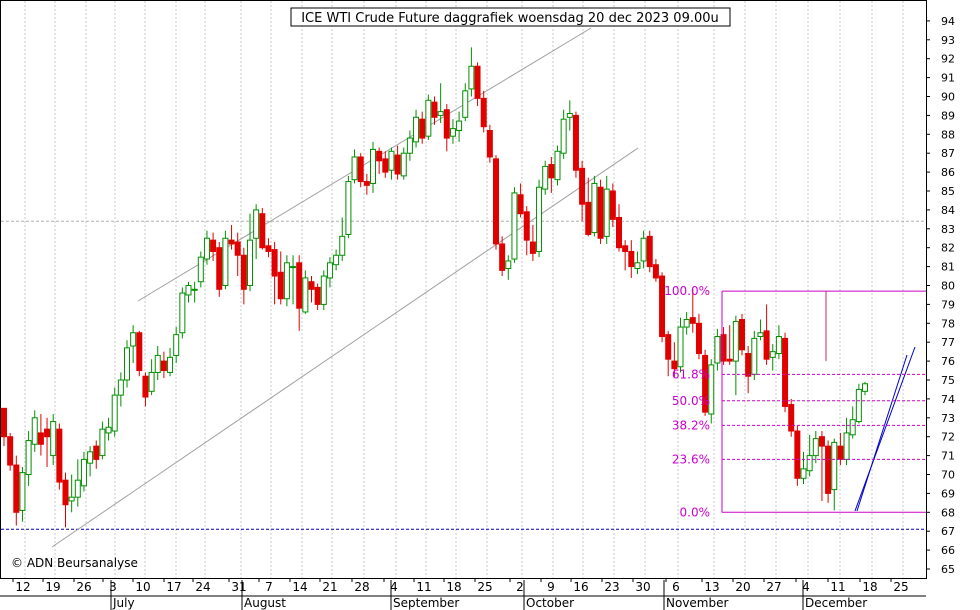 The height and width of the screenshot is (610, 980). What do you see at coordinates (948, 248) in the screenshot?
I see `y-tick-label: 82` at bounding box center [948, 248].